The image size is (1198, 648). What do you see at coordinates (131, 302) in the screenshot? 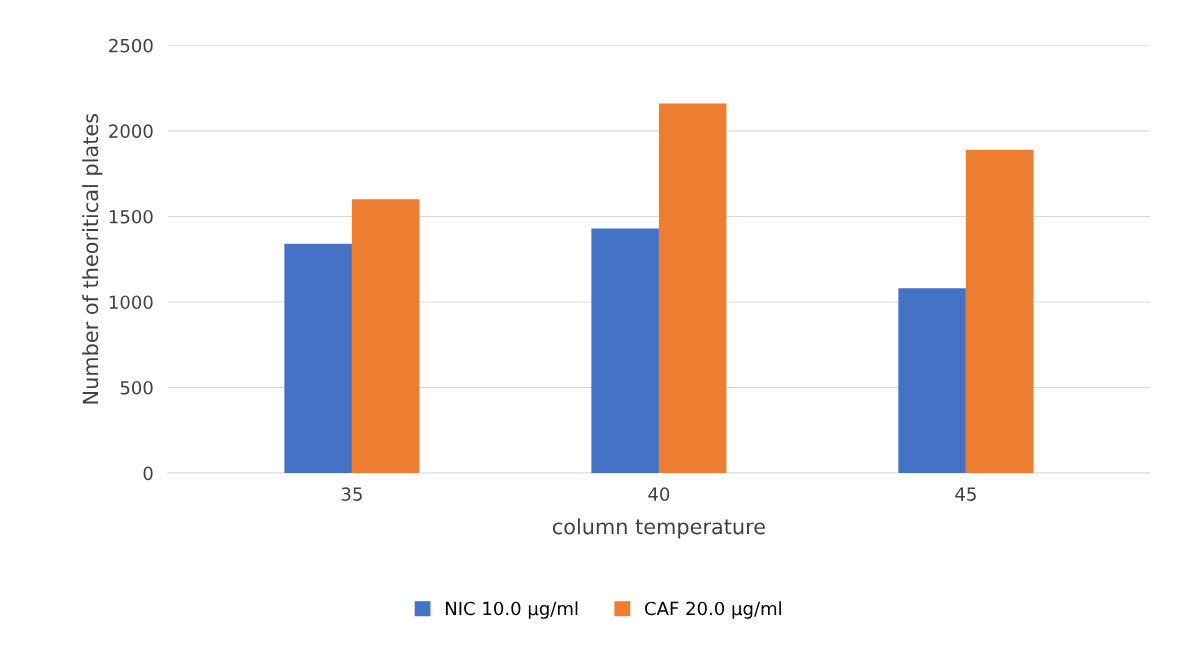
I see `y-tick-label: 1000` at bounding box center [131, 302].